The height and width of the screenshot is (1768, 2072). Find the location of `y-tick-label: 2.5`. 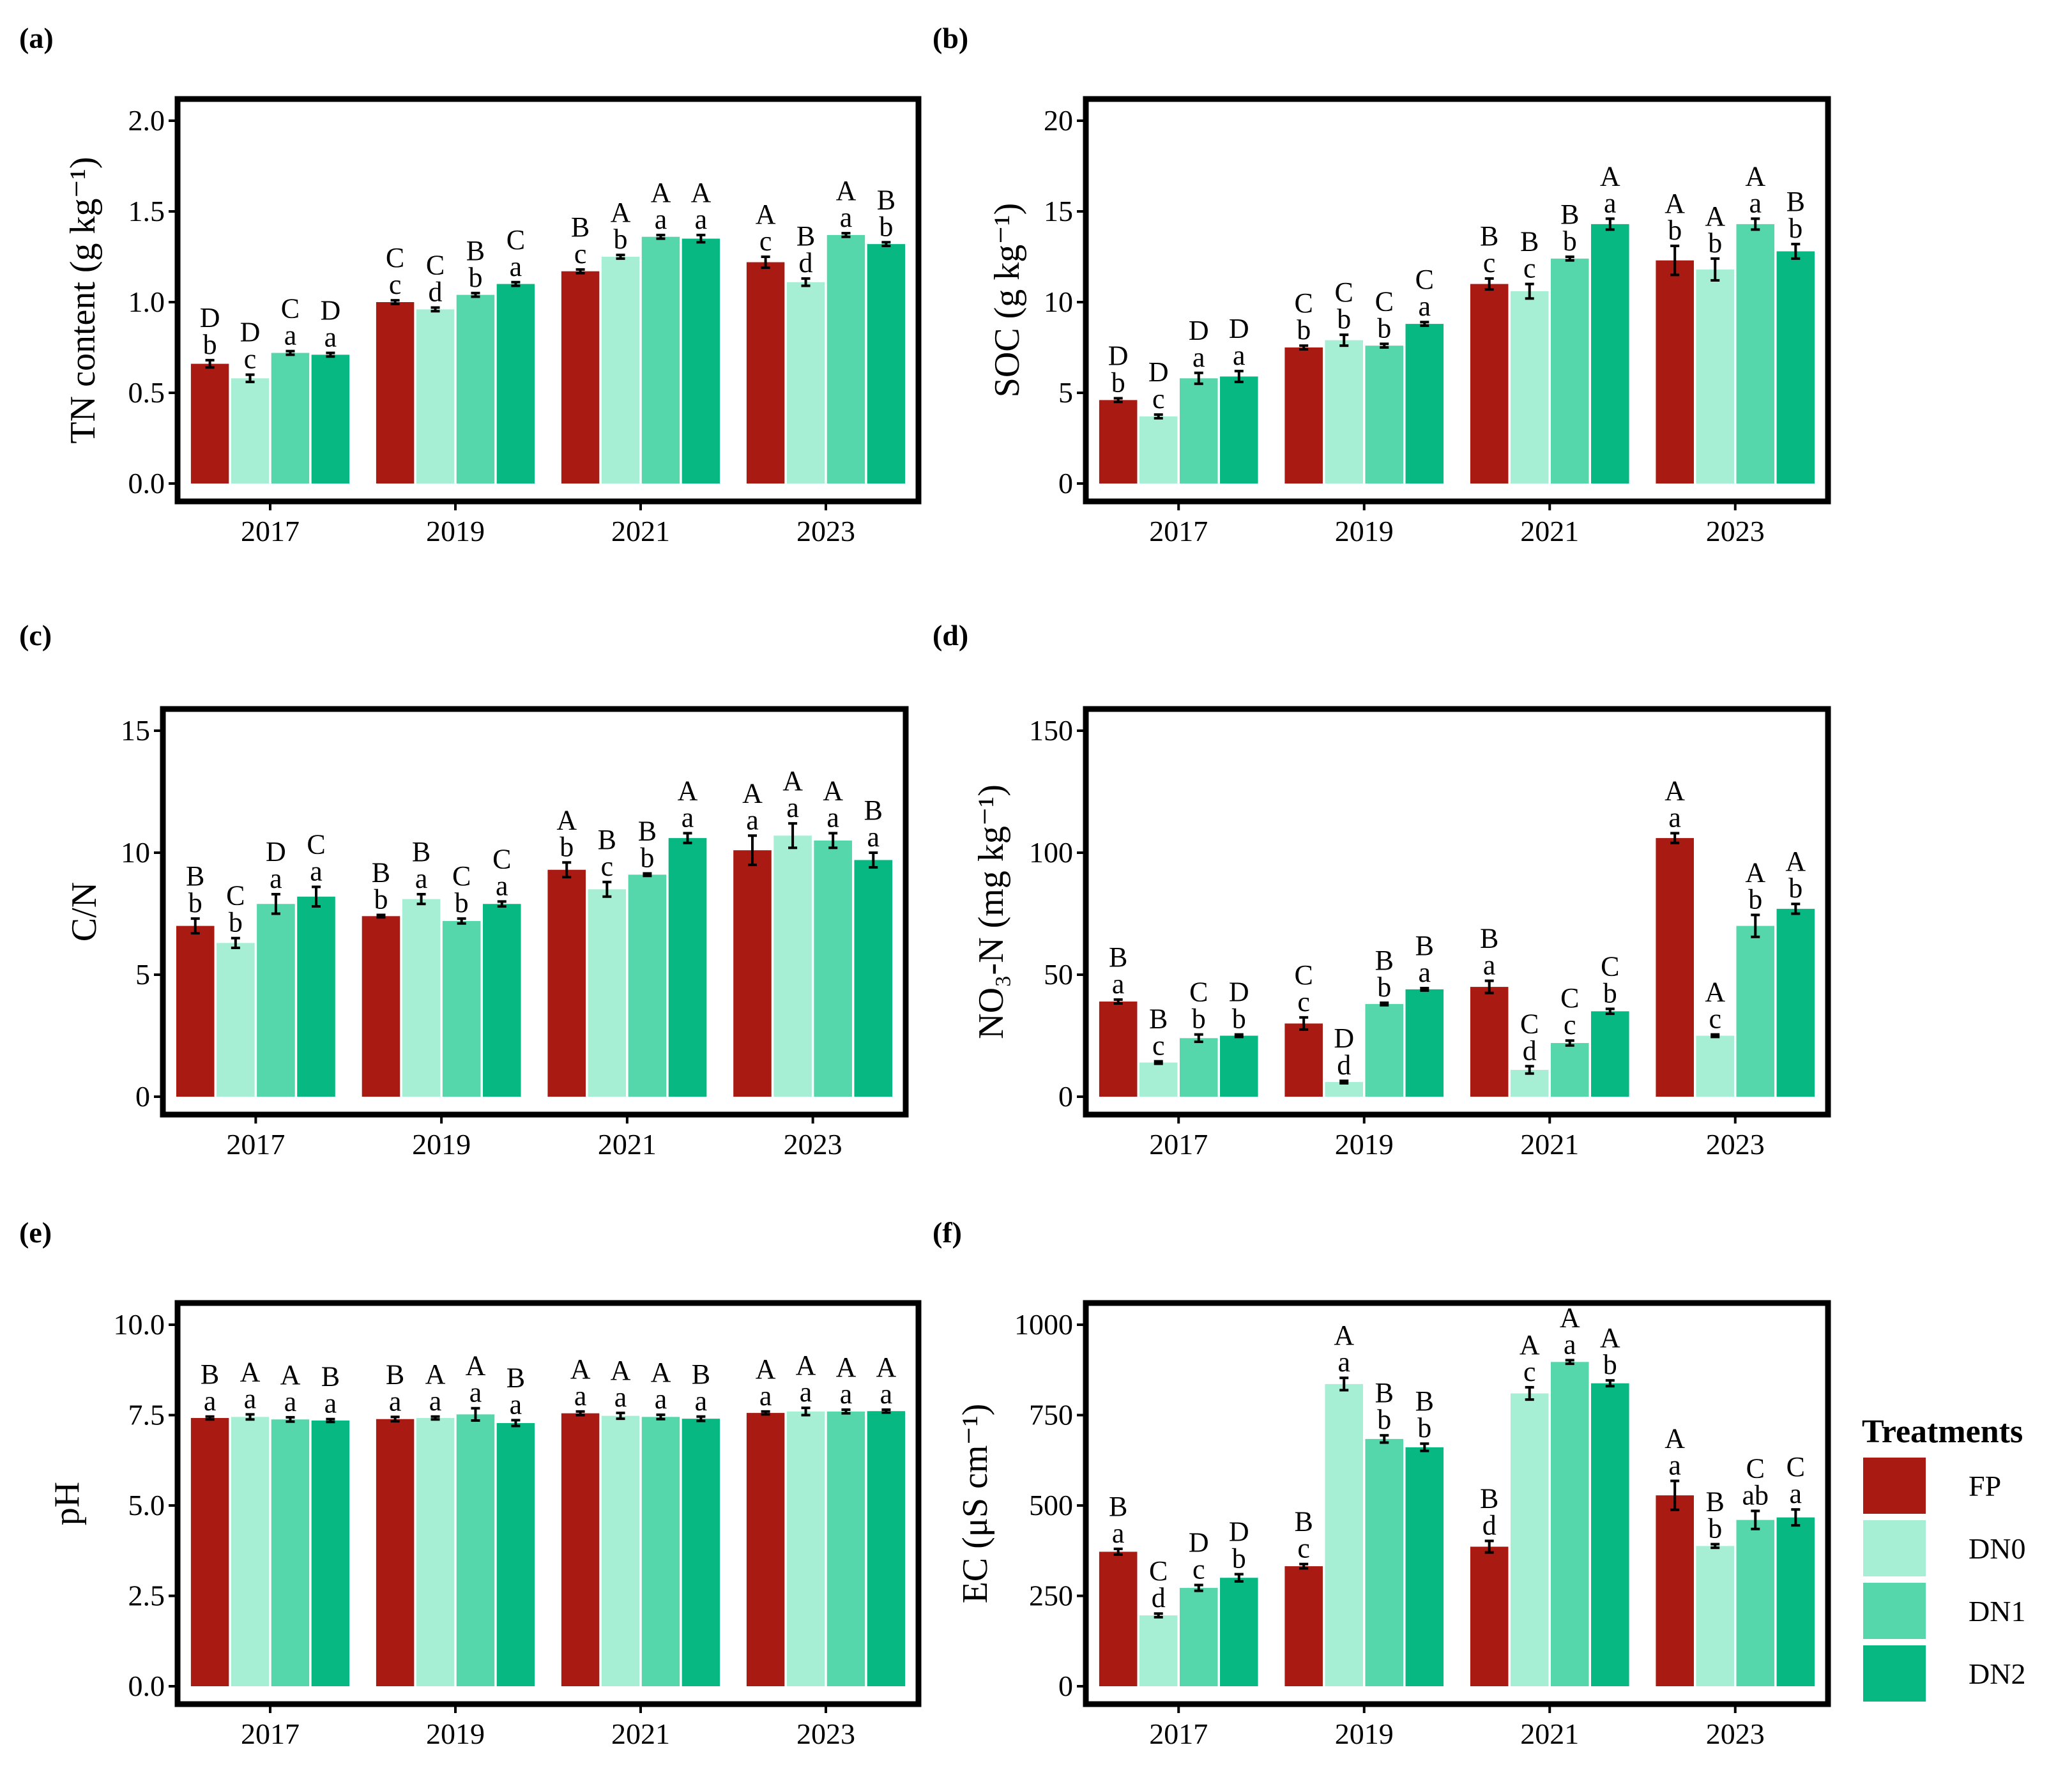

y-tick-label: 2.5 is located at coordinates (146, 1596).